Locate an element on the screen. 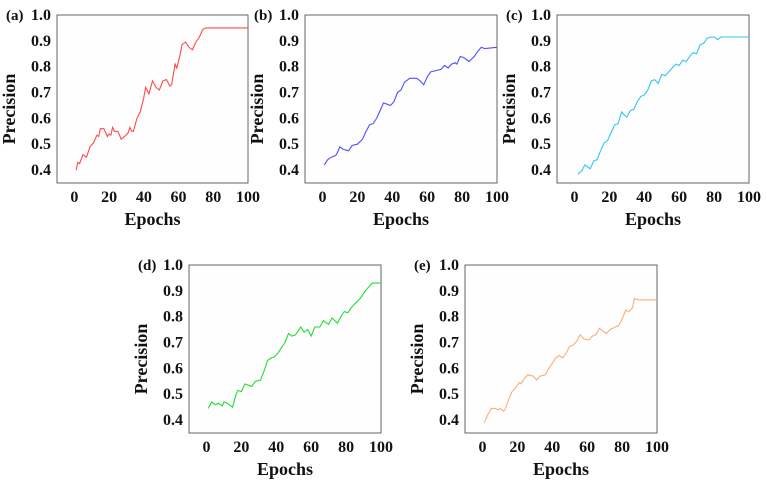 This screenshot has width=767, height=487. panel-label: (d) is located at coordinates (147, 266).